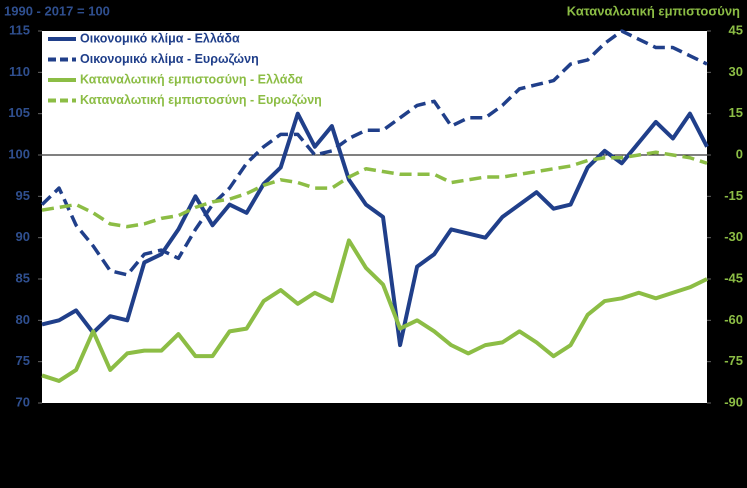 This screenshot has height=488, width=747. Describe the element at coordinates (19, 29) in the screenshot. I see `y-tick-label: 115` at that location.